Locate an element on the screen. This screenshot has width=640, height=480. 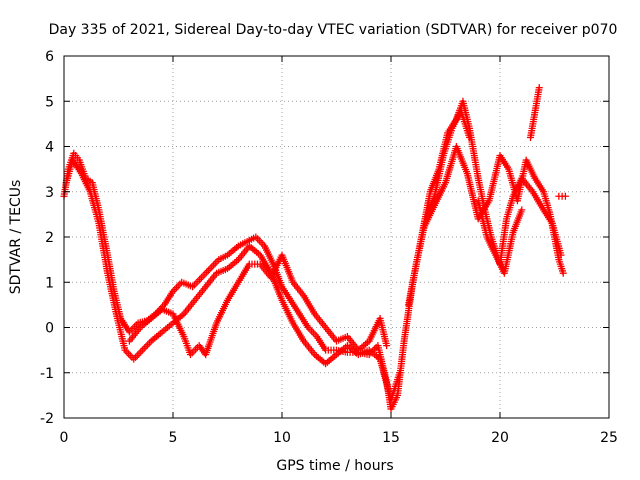
y-tick-label: 4 is located at coordinates (49, 148).